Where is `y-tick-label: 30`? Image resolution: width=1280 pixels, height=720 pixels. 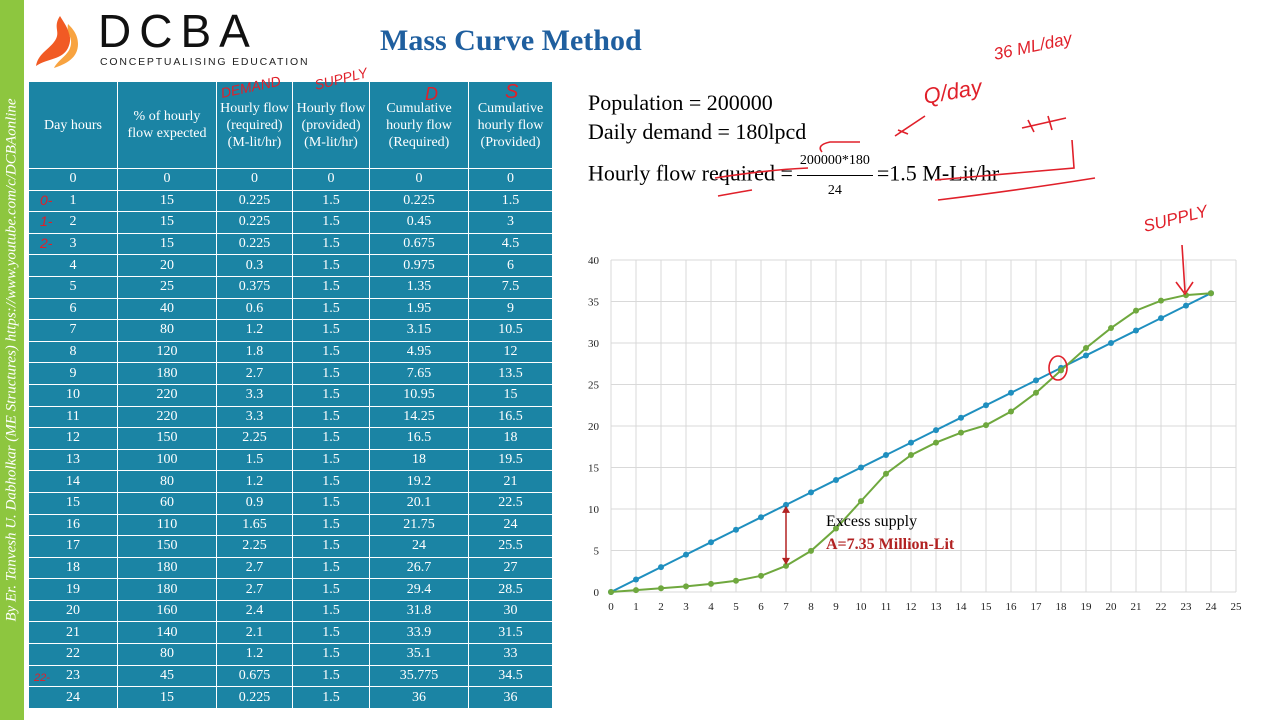 y-tick-label: 30 is located at coordinates (594, 344).